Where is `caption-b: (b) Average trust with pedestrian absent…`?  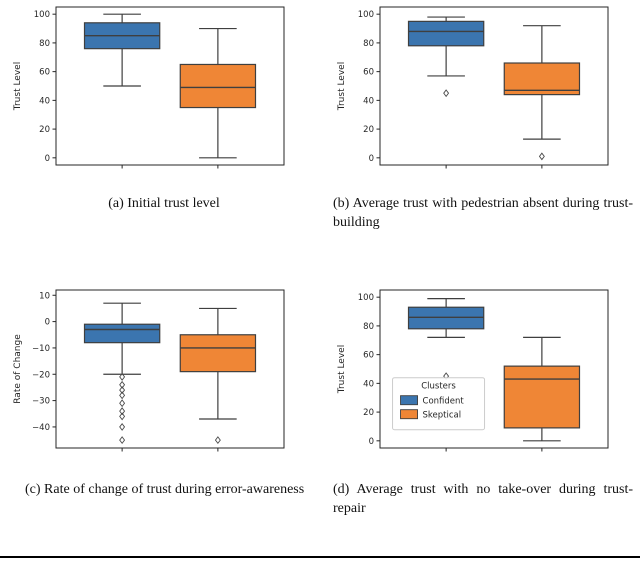 caption-b: (b) Average trust with pedestrian absent… is located at coordinates (483, 213).